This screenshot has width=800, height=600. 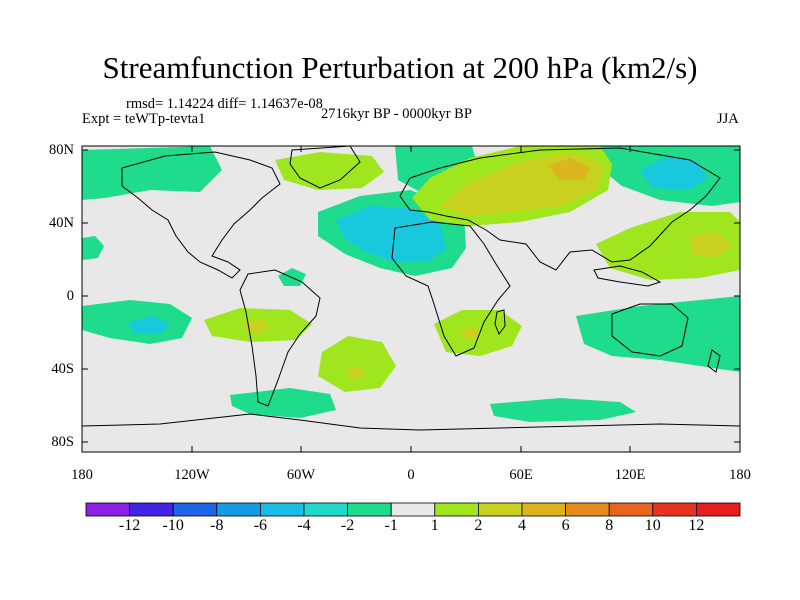 What do you see at coordinates (224, 104) in the screenshot?
I see `stats-text: rmsd= 1.14224 diff= 1.14637e-08` at bounding box center [224, 104].